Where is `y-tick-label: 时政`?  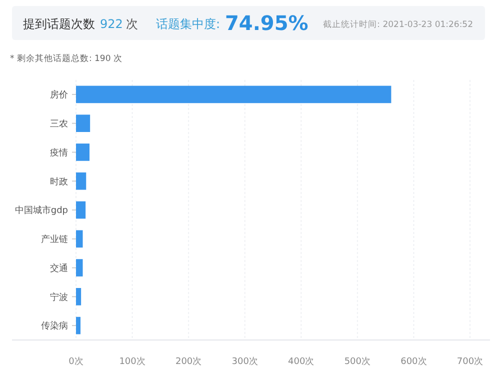
y-tick-label: 时政 is located at coordinates (59, 182).